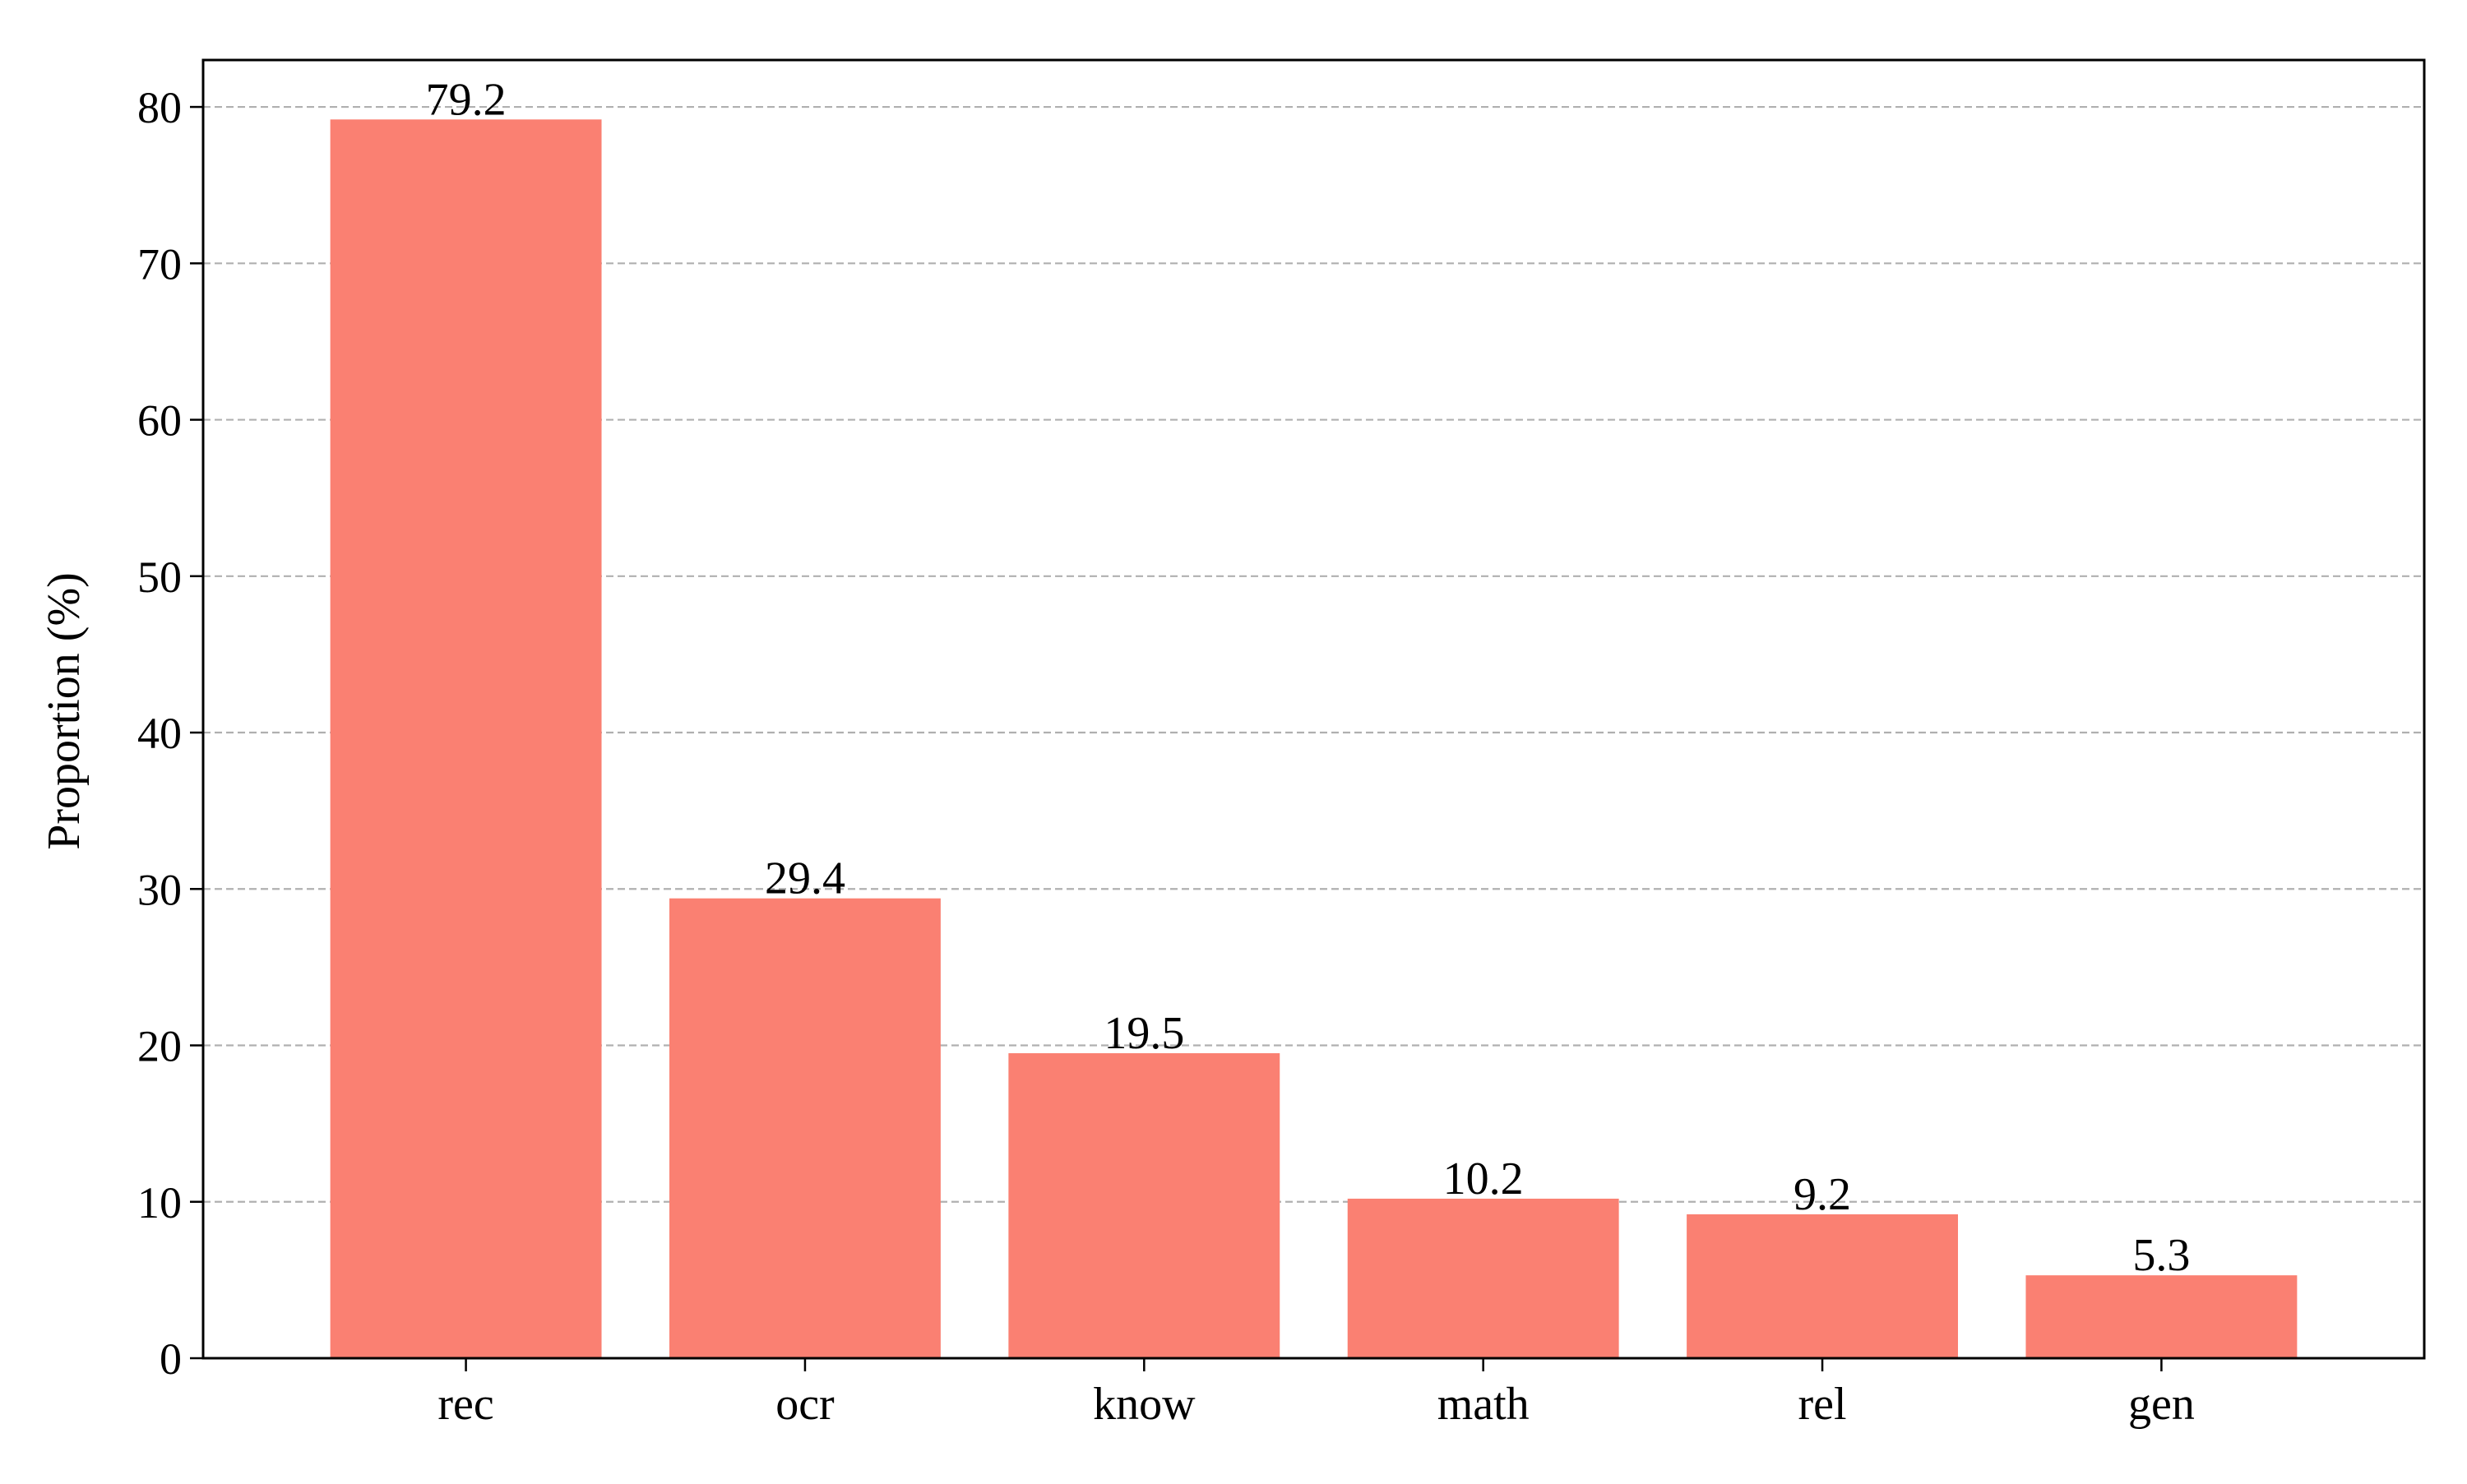  Describe the element at coordinates (1144, 1206) in the screenshot. I see `bar-know` at that location.